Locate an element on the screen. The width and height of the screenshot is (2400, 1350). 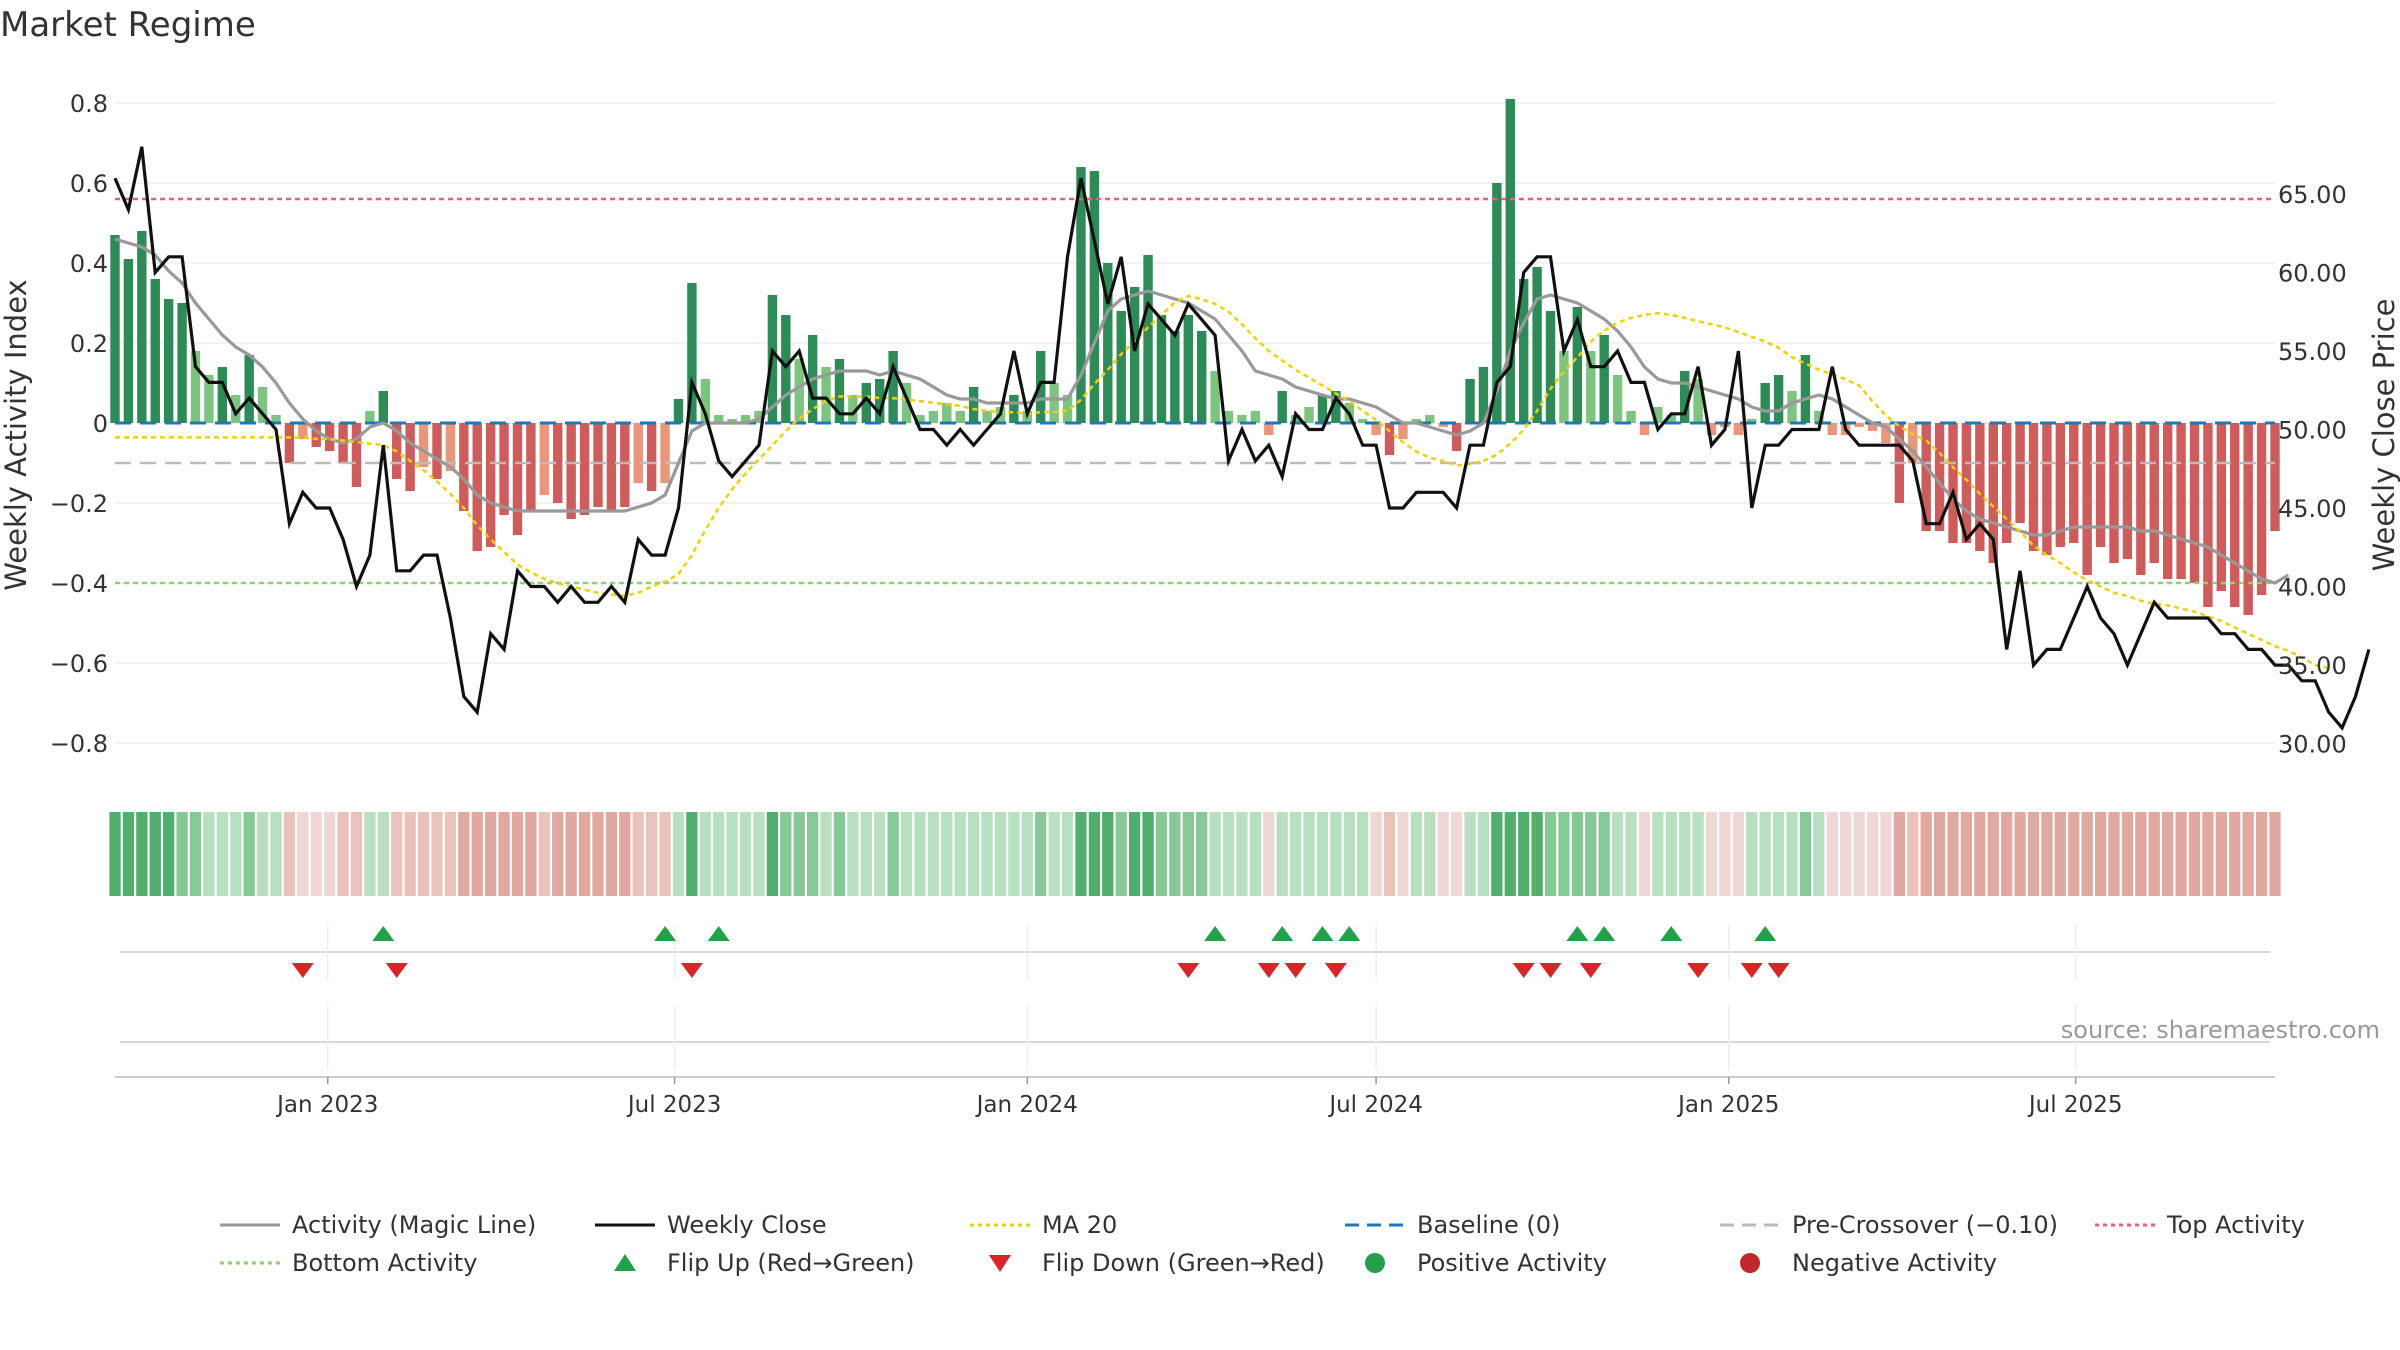
legend-label: Positive Activity is located at coordinates (1512, 1263).